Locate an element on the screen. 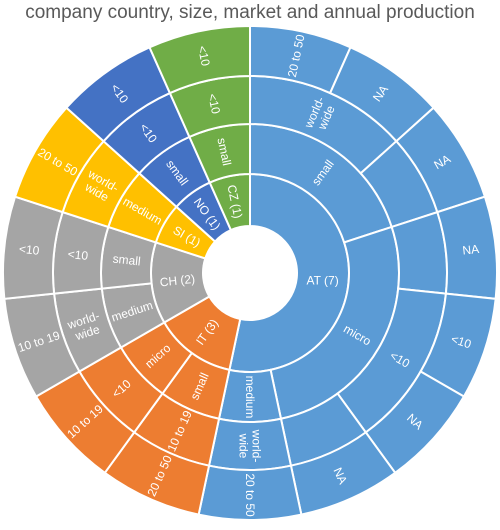  segment-label: AT (7) is located at coordinates (322, 281).